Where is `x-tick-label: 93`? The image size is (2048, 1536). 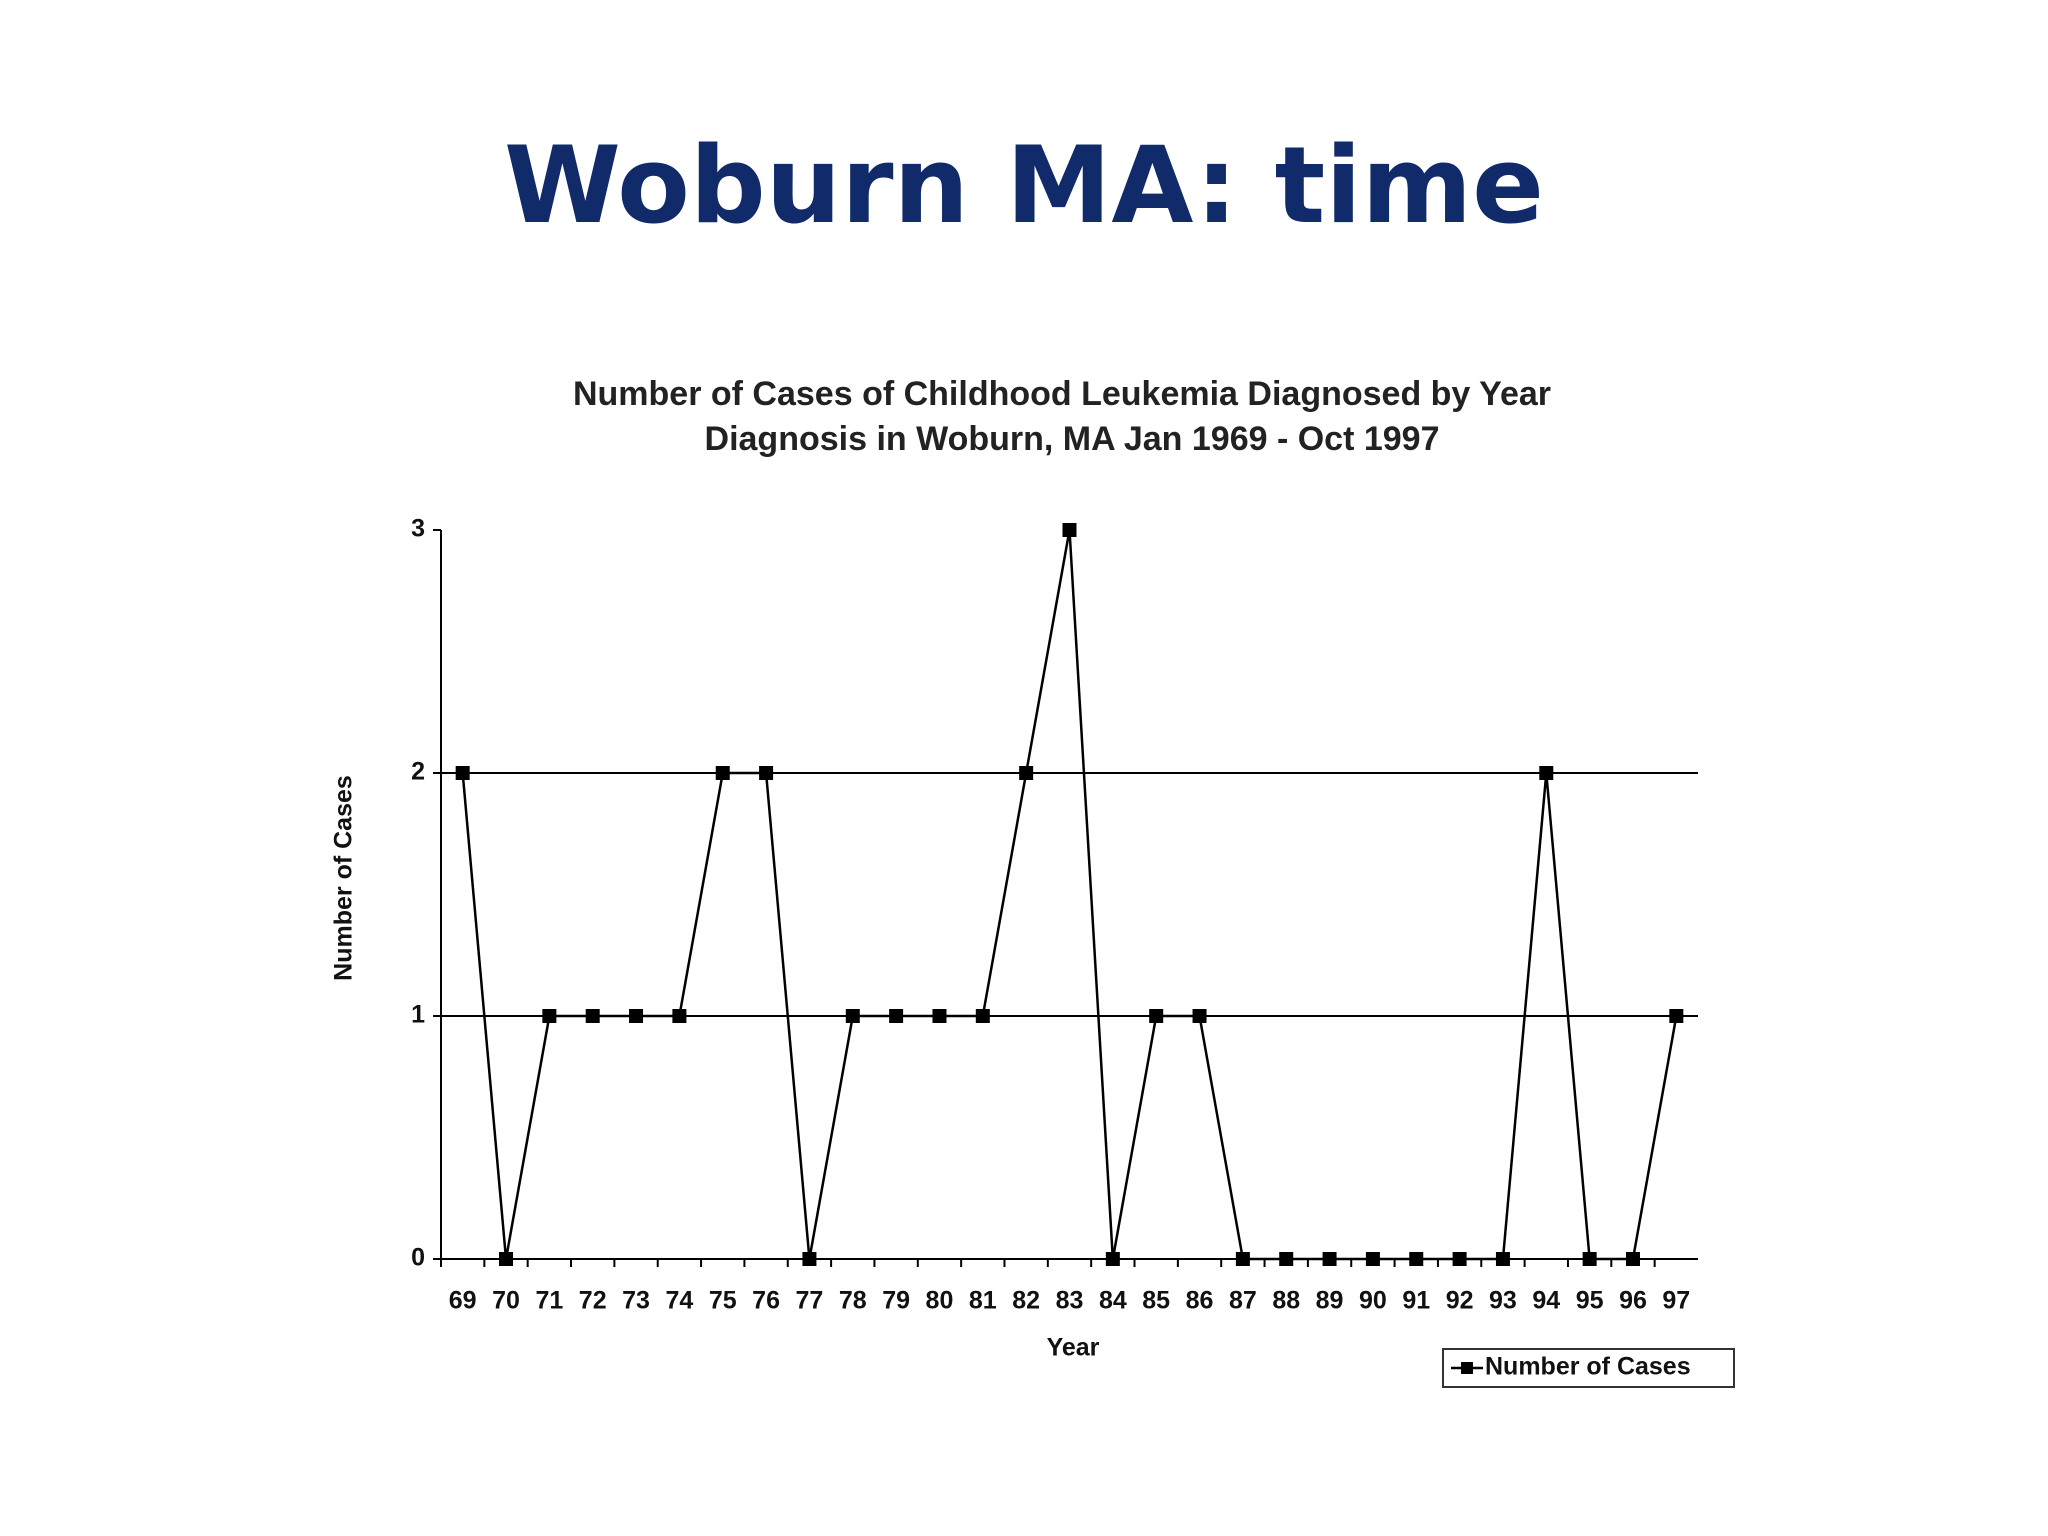
x-tick-label: 93 is located at coordinates (1503, 1301).